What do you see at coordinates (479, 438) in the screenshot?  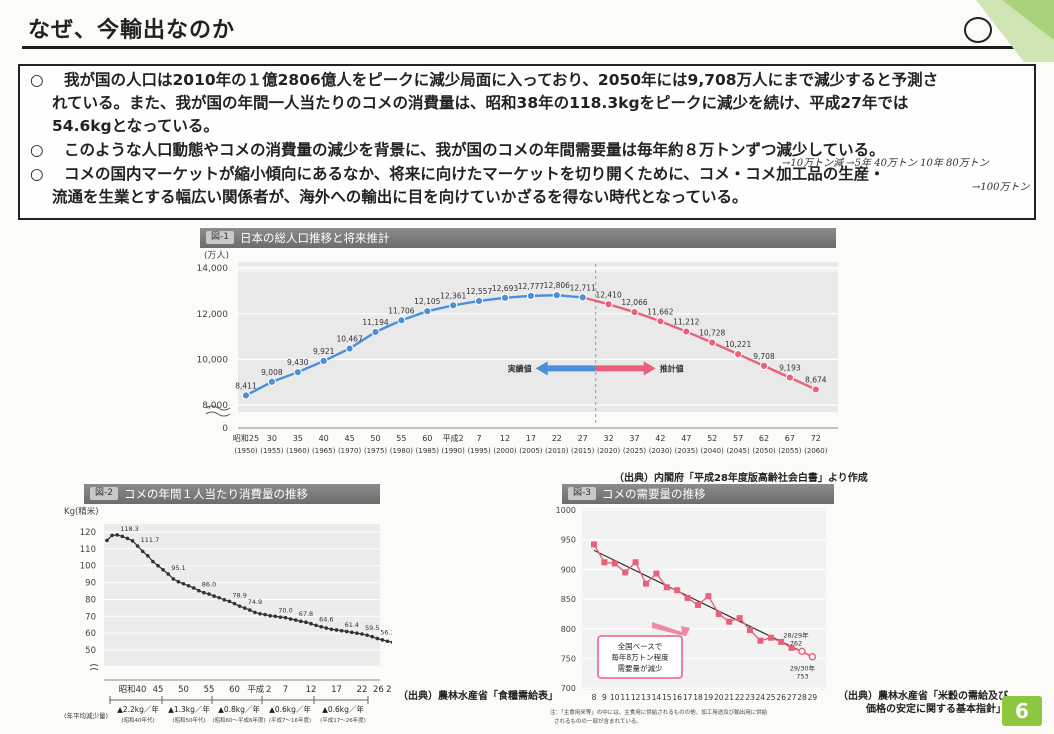 I see `x-tick-label: 7` at bounding box center [479, 438].